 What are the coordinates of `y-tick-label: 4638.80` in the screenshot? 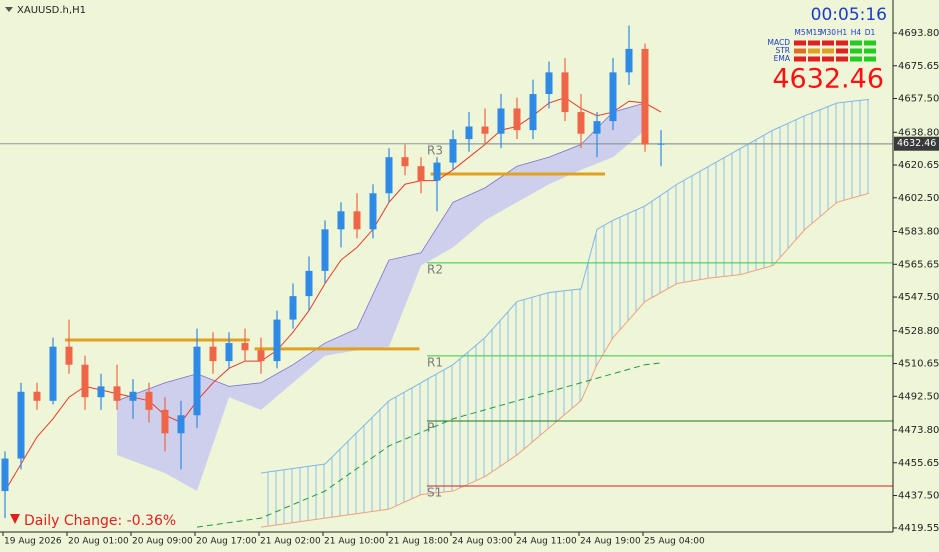 It's located at (918, 132).